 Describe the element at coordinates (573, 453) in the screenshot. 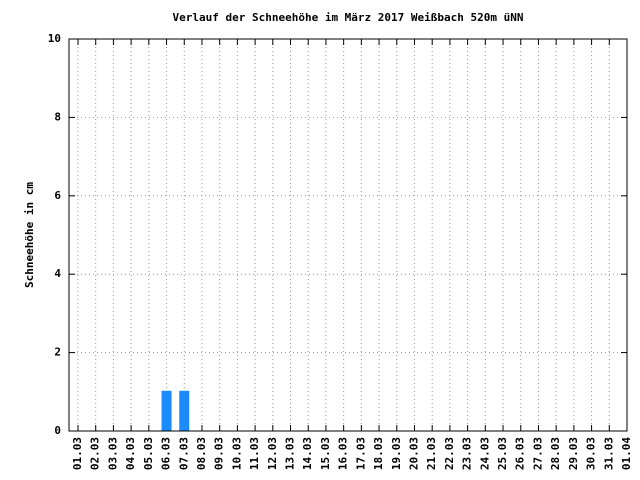

I see `x-tick-label: 29.03` at that location.